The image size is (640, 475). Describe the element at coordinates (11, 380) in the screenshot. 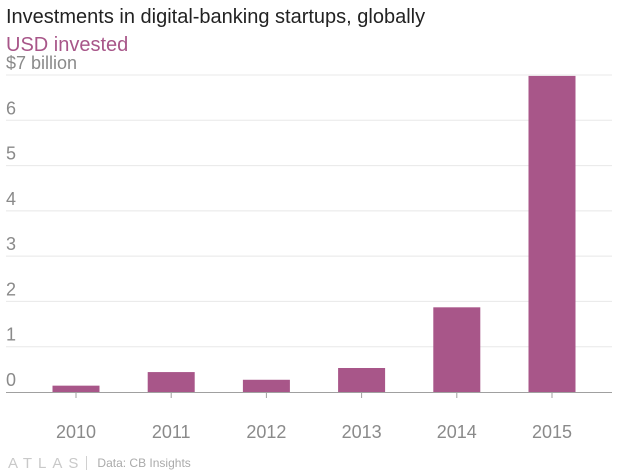

I see `y-tick-label: 0` at that location.